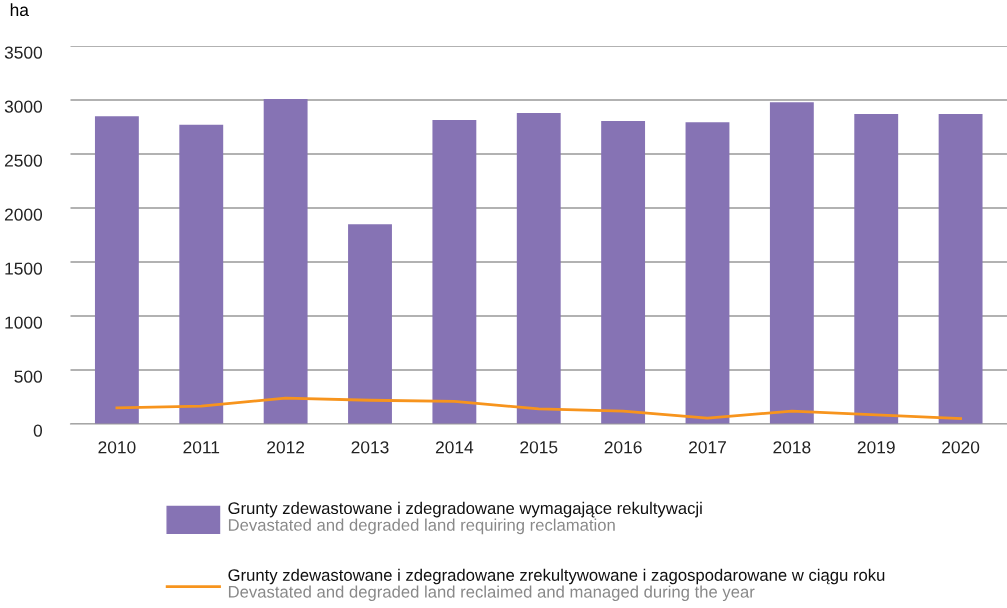  What do you see at coordinates (876, 447) in the screenshot?
I see `x-tick-label: 2019` at bounding box center [876, 447].